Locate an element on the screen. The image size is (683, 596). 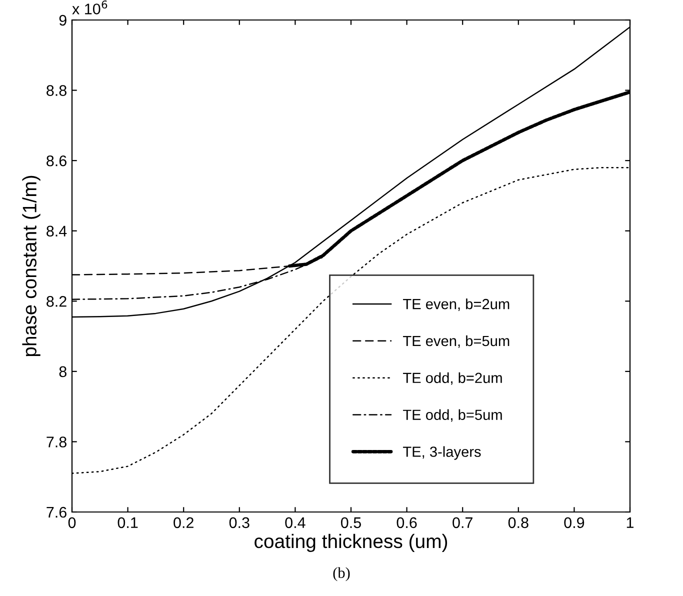
legend-label: TE odd, b=2um is located at coordinates (452, 378).